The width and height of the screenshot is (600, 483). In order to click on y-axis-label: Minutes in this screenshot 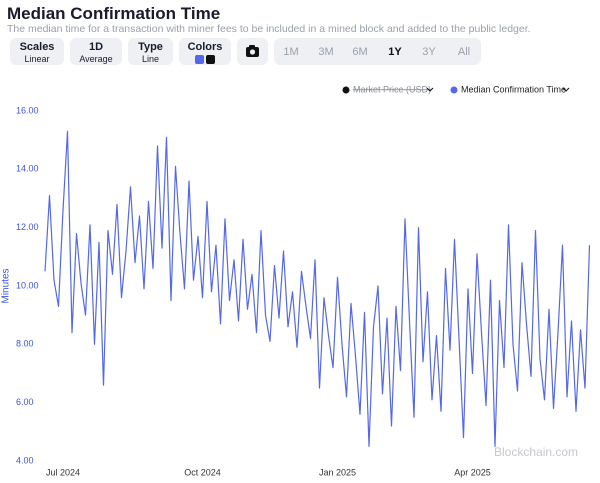, I will do `click(6, 285)`.